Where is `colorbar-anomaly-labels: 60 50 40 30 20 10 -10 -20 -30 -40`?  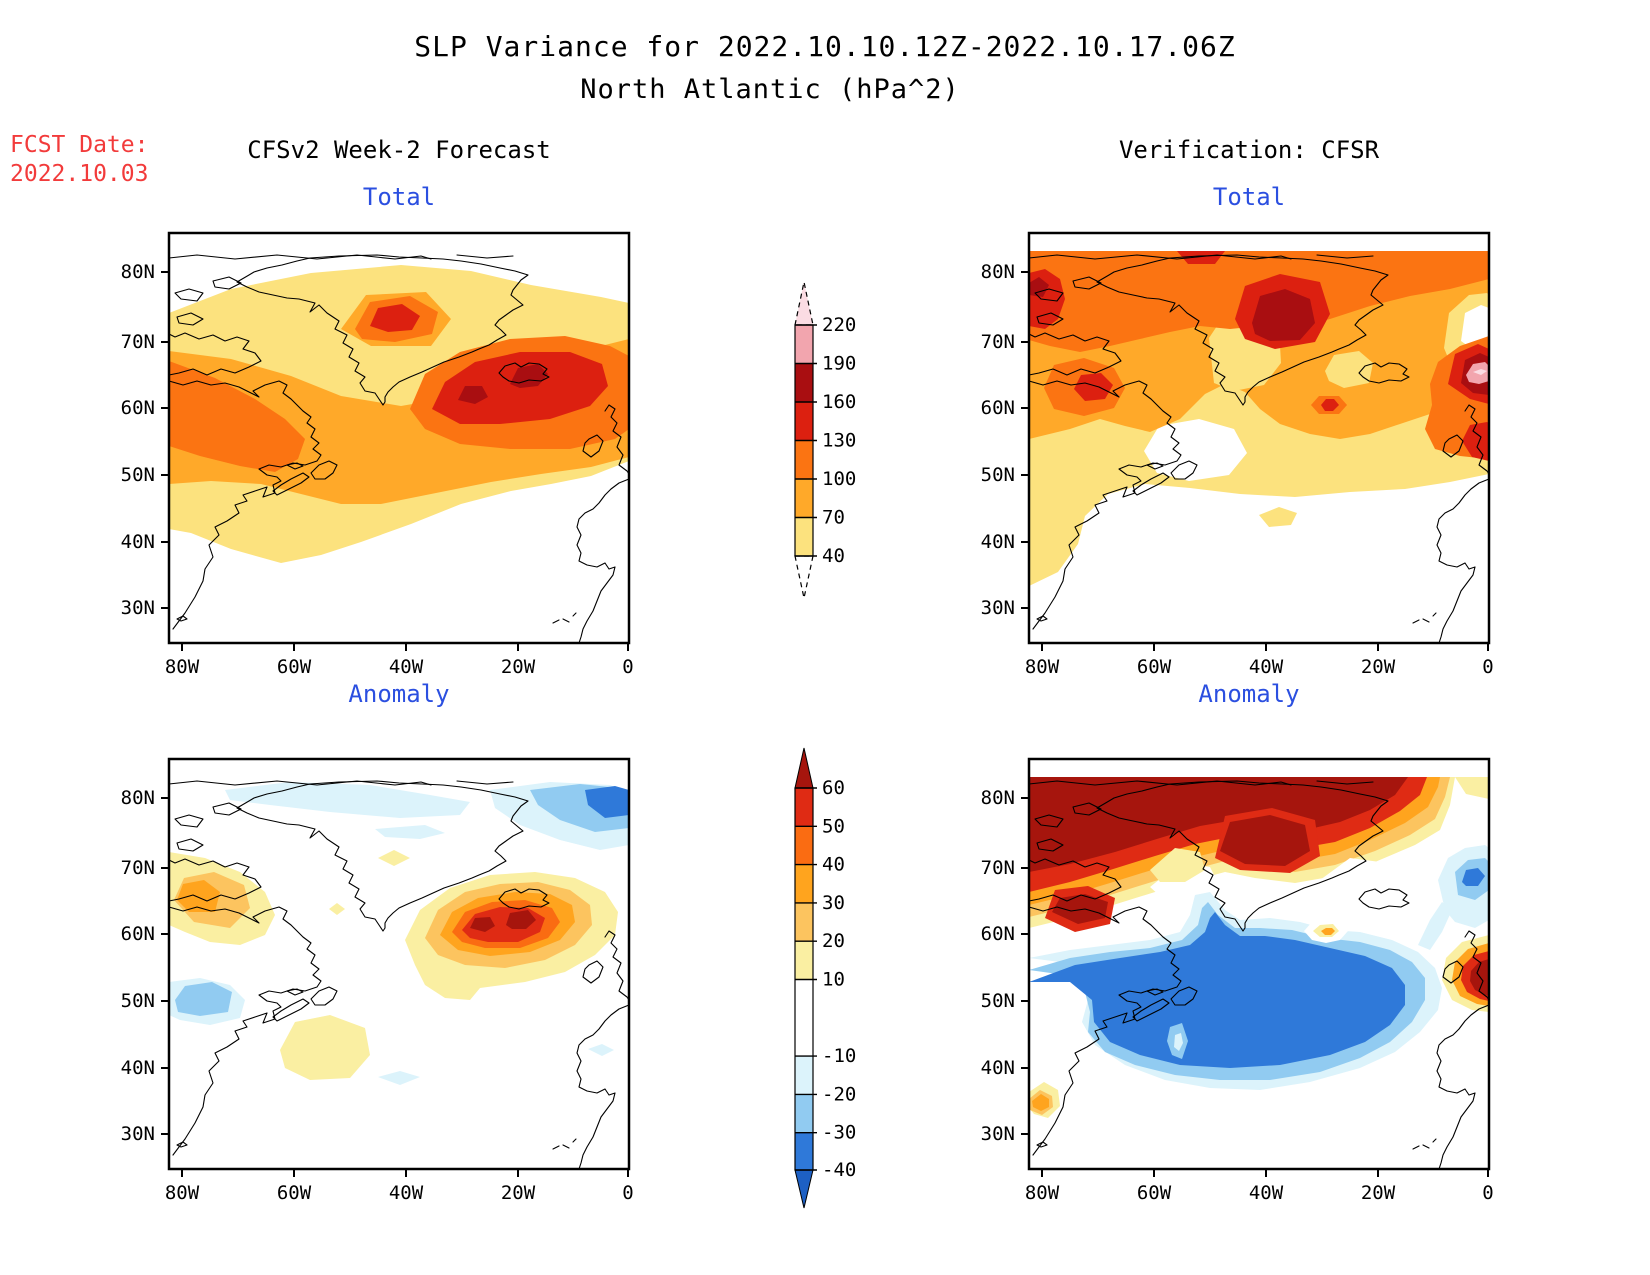 colorbar-anomaly-labels: 60 50 40 30 20 10 -10 -20 -30 -40 is located at coordinates (839, 979).